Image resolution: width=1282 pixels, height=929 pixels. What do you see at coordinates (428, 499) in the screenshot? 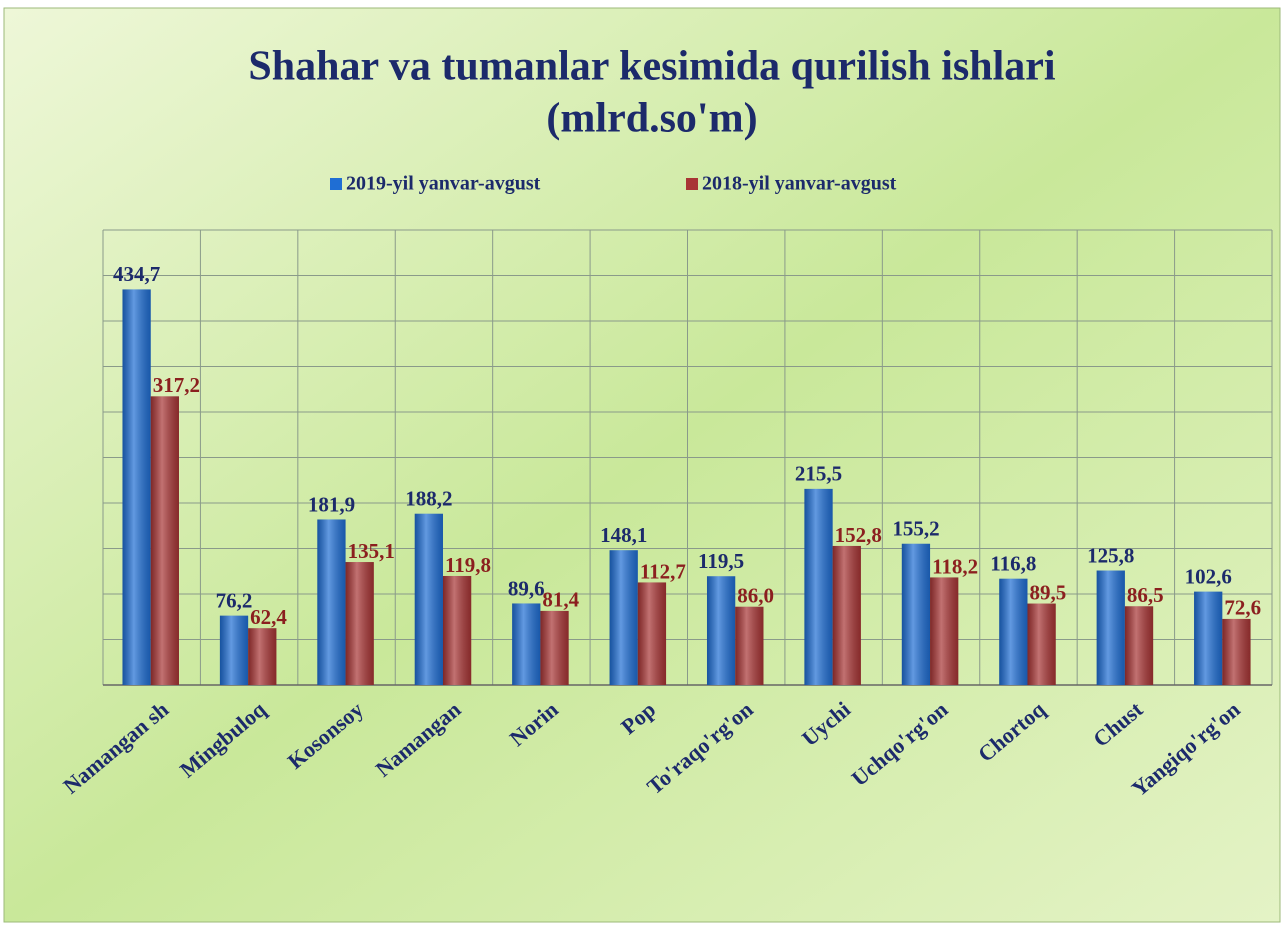
I see `data-label: 188,2` at bounding box center [428, 499].